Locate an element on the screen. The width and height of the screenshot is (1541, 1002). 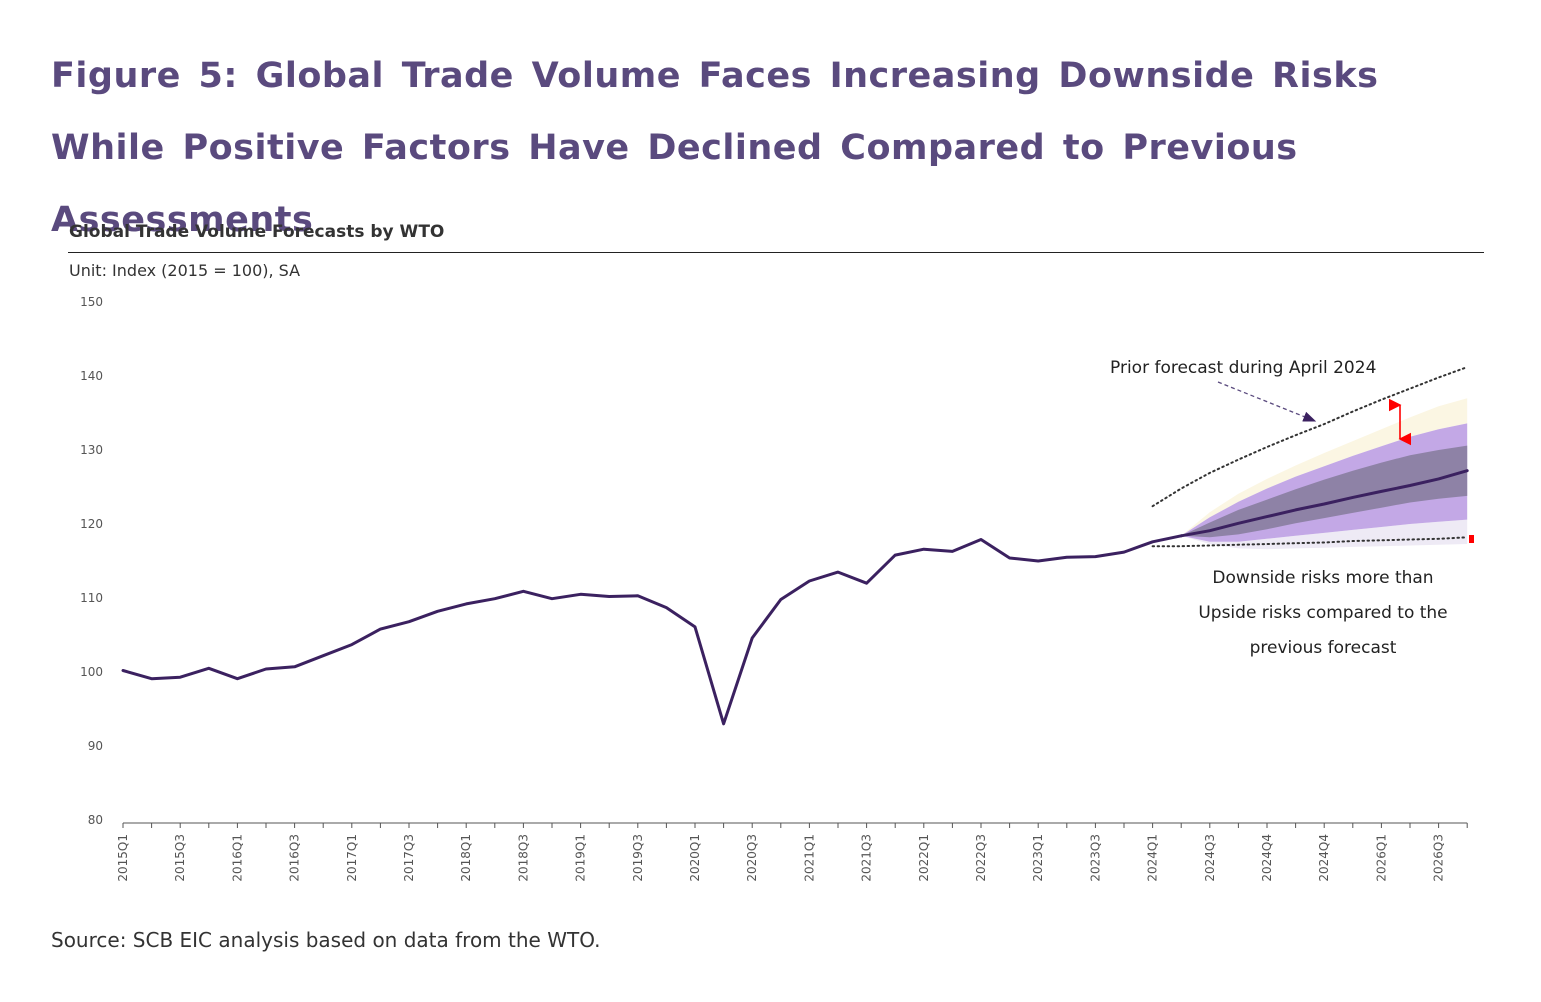
x-tick-label: 2022Q1 is located at coordinates (924, 858).